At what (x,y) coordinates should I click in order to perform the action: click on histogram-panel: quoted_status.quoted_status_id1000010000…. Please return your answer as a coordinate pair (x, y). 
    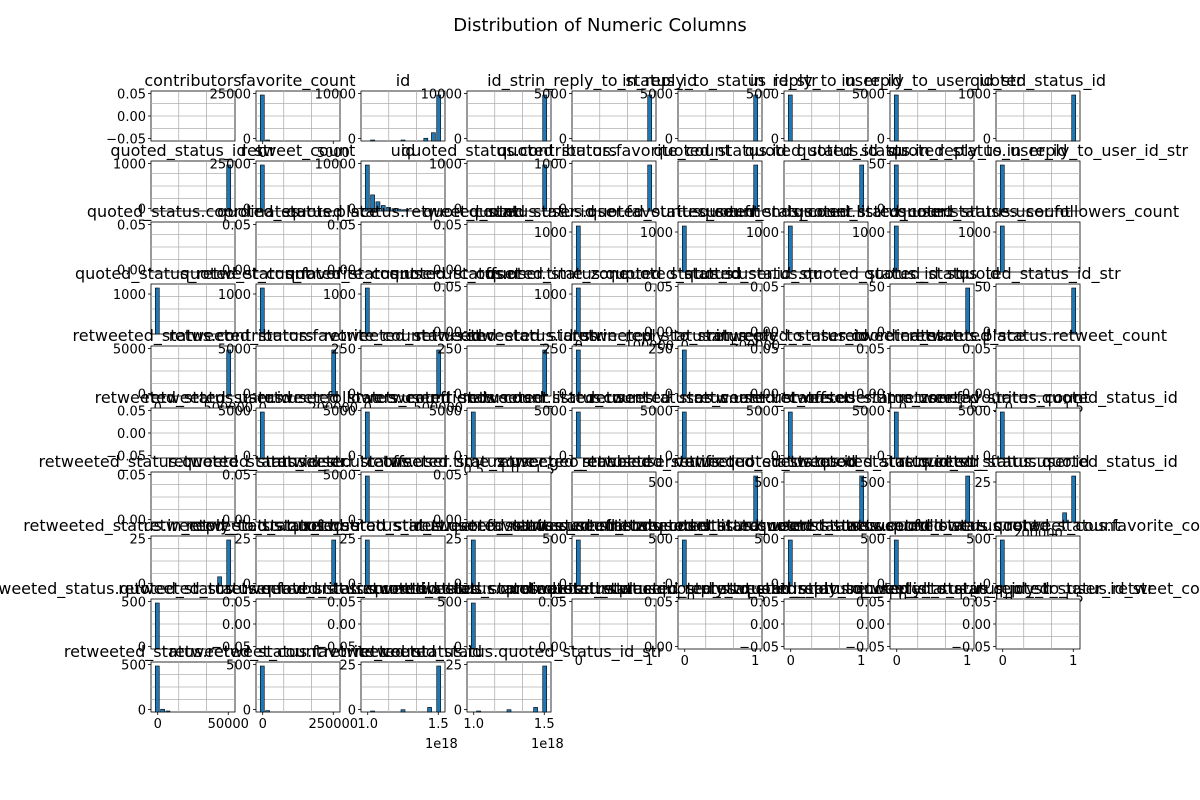
    Looking at the image, I should click on (614, 309).